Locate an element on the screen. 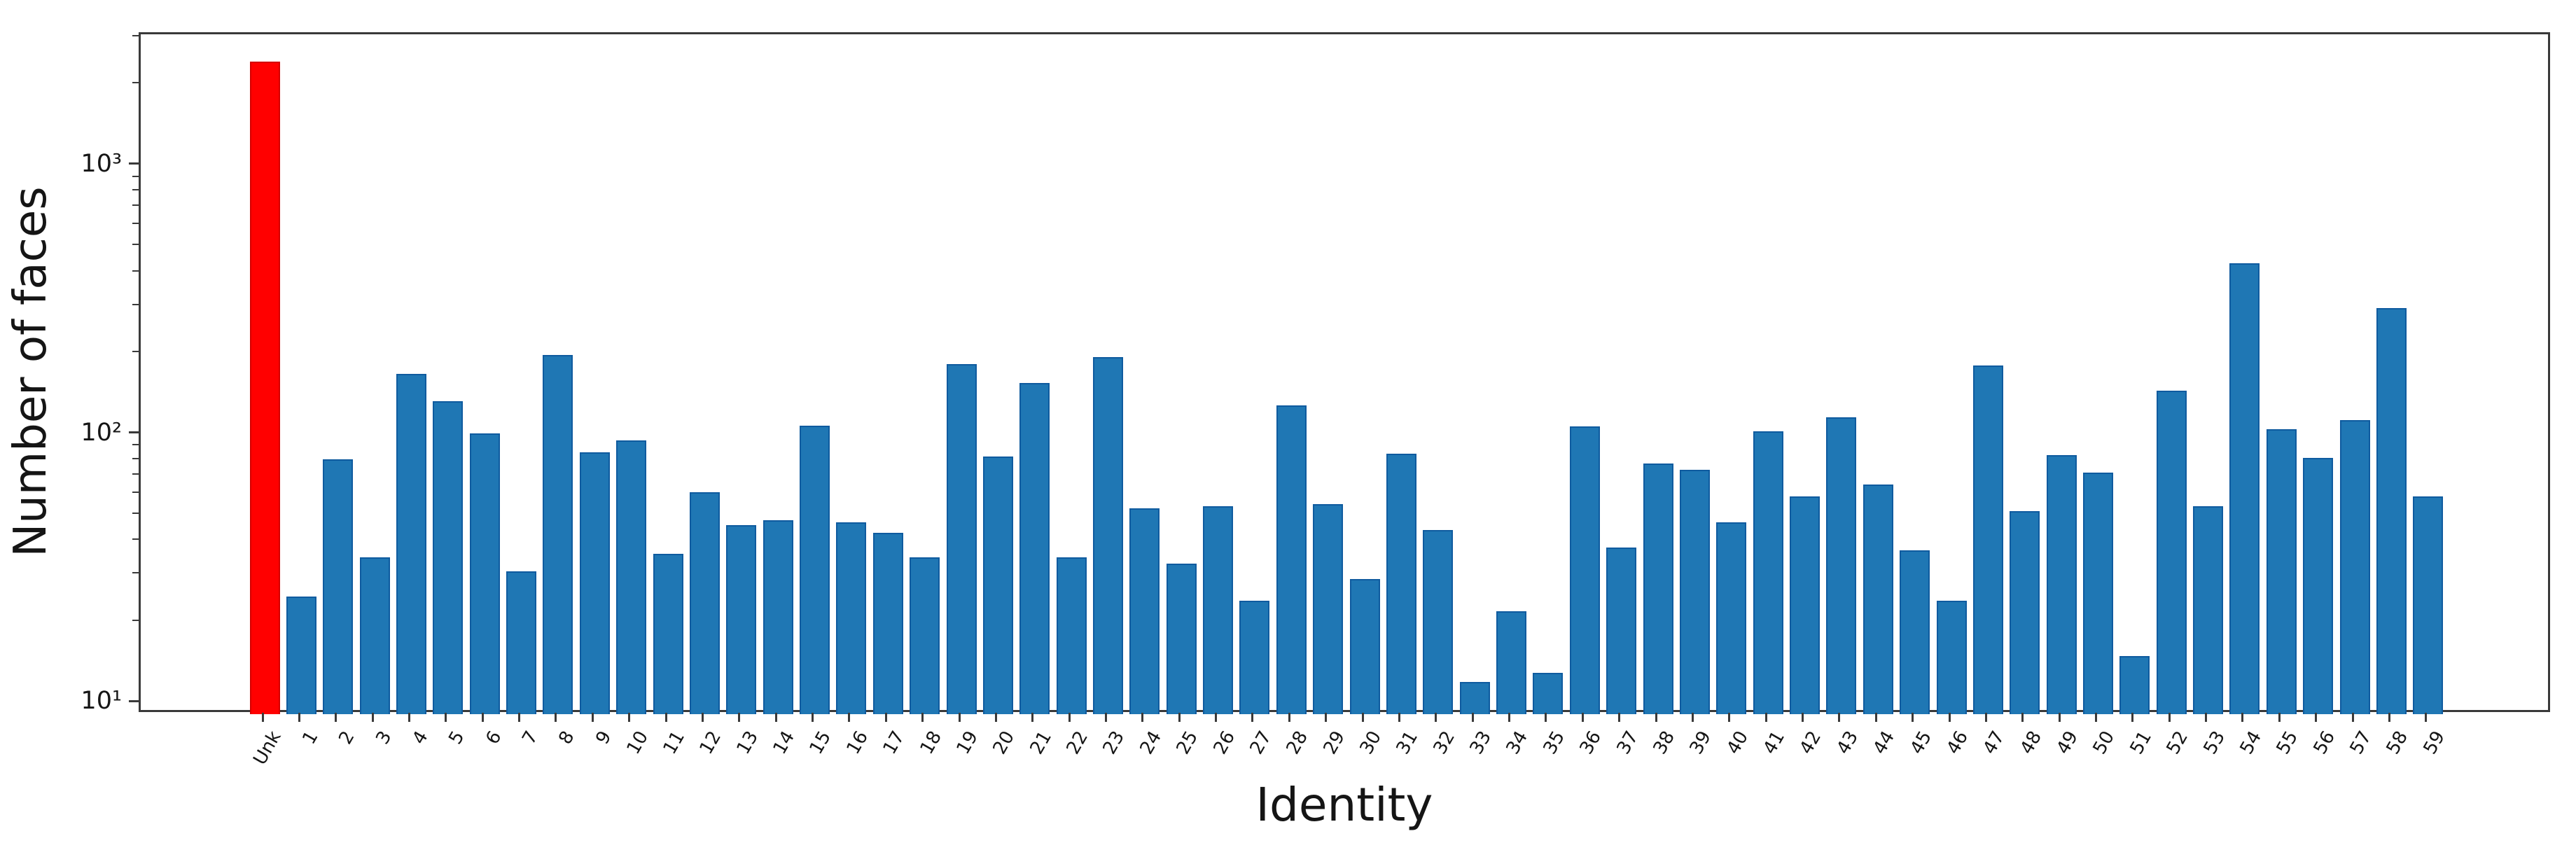  y-tick-10² is located at coordinates (134, 433).